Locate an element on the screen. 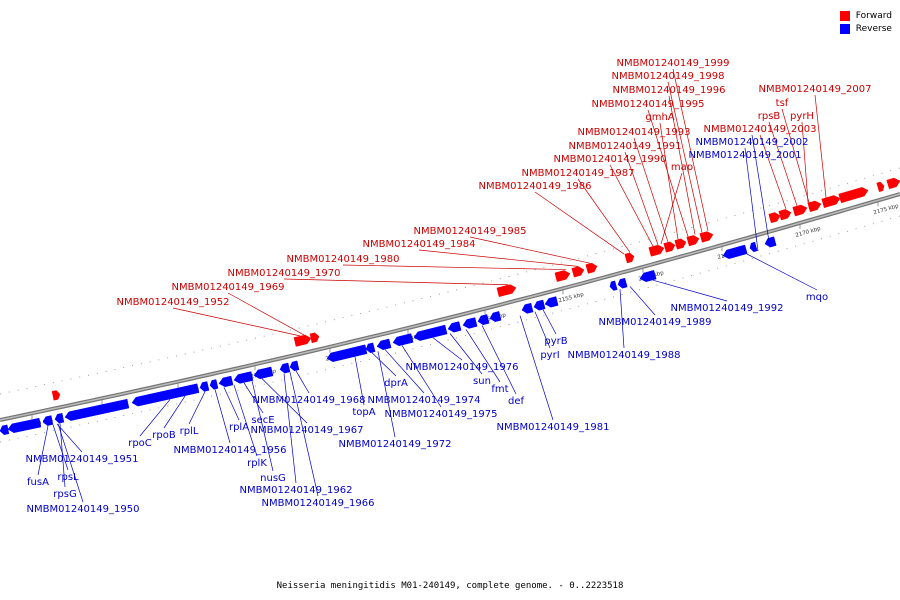 Image resolution: width=900 pixels, height=600 pixels. reverse-gene-label: NMBM01240149_1956 is located at coordinates (230, 450).